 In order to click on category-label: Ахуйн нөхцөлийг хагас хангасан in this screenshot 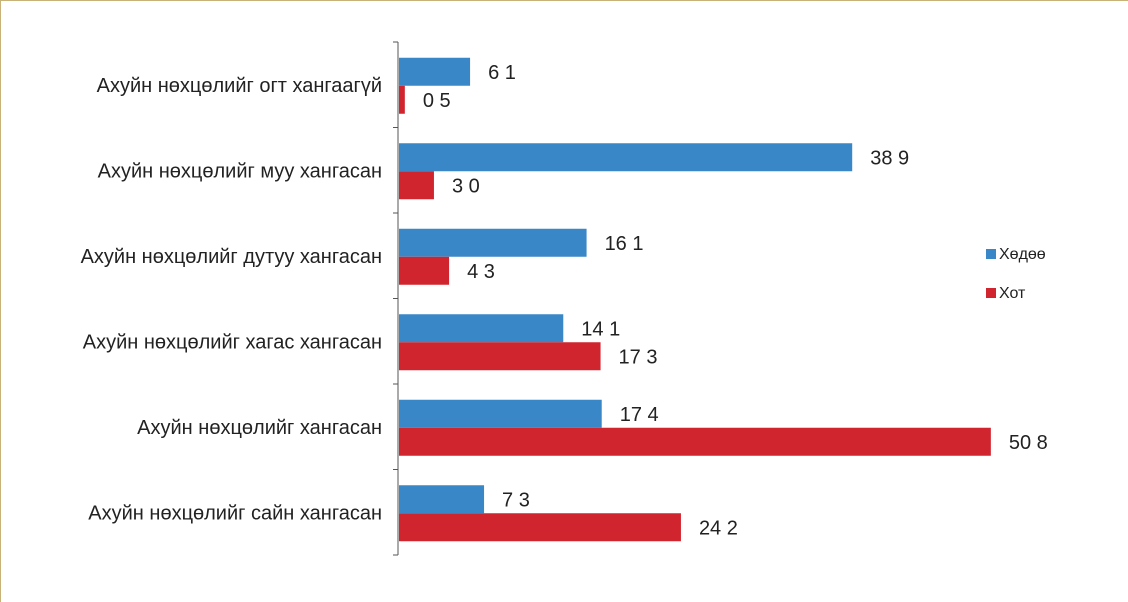, I will do `click(232, 342)`.